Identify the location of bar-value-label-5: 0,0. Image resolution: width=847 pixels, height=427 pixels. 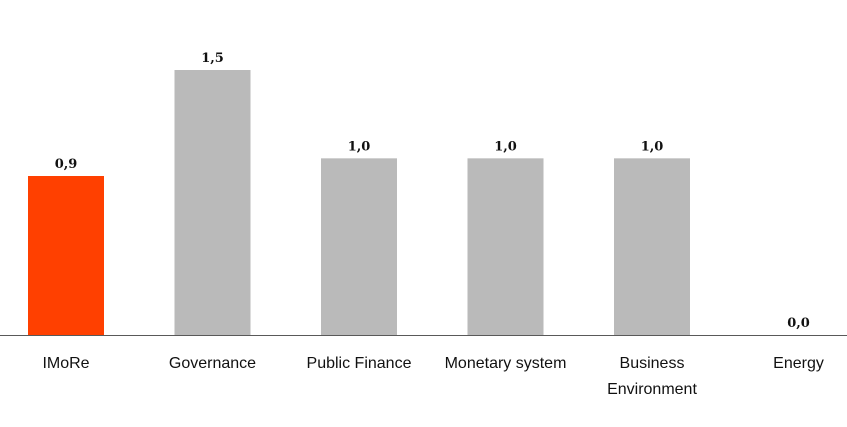
(798, 323).